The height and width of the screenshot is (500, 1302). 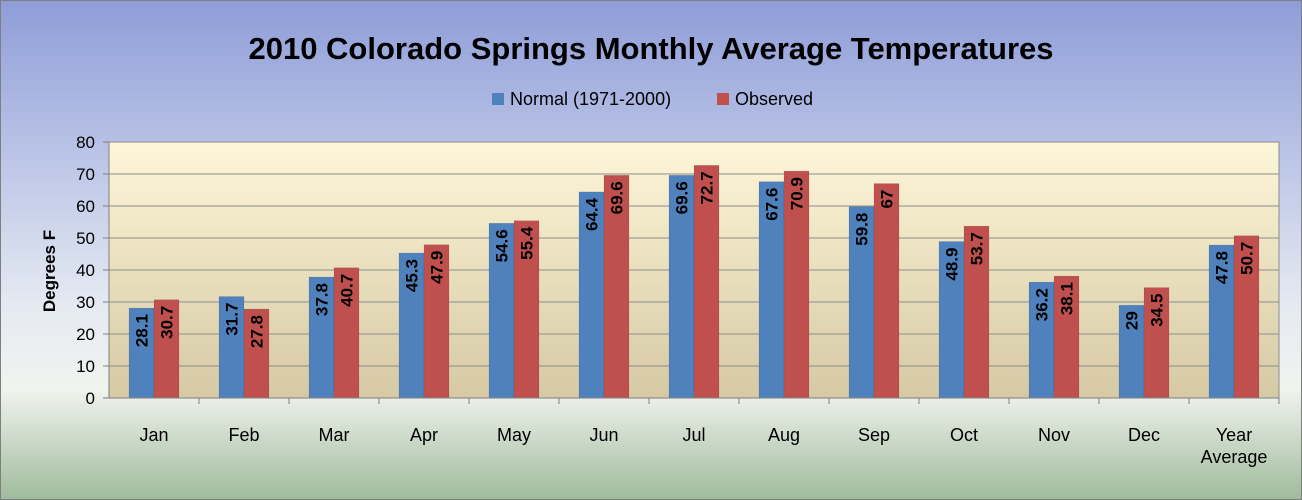 What do you see at coordinates (1144, 435) in the screenshot?
I see `x-category-label: Dec` at bounding box center [1144, 435].